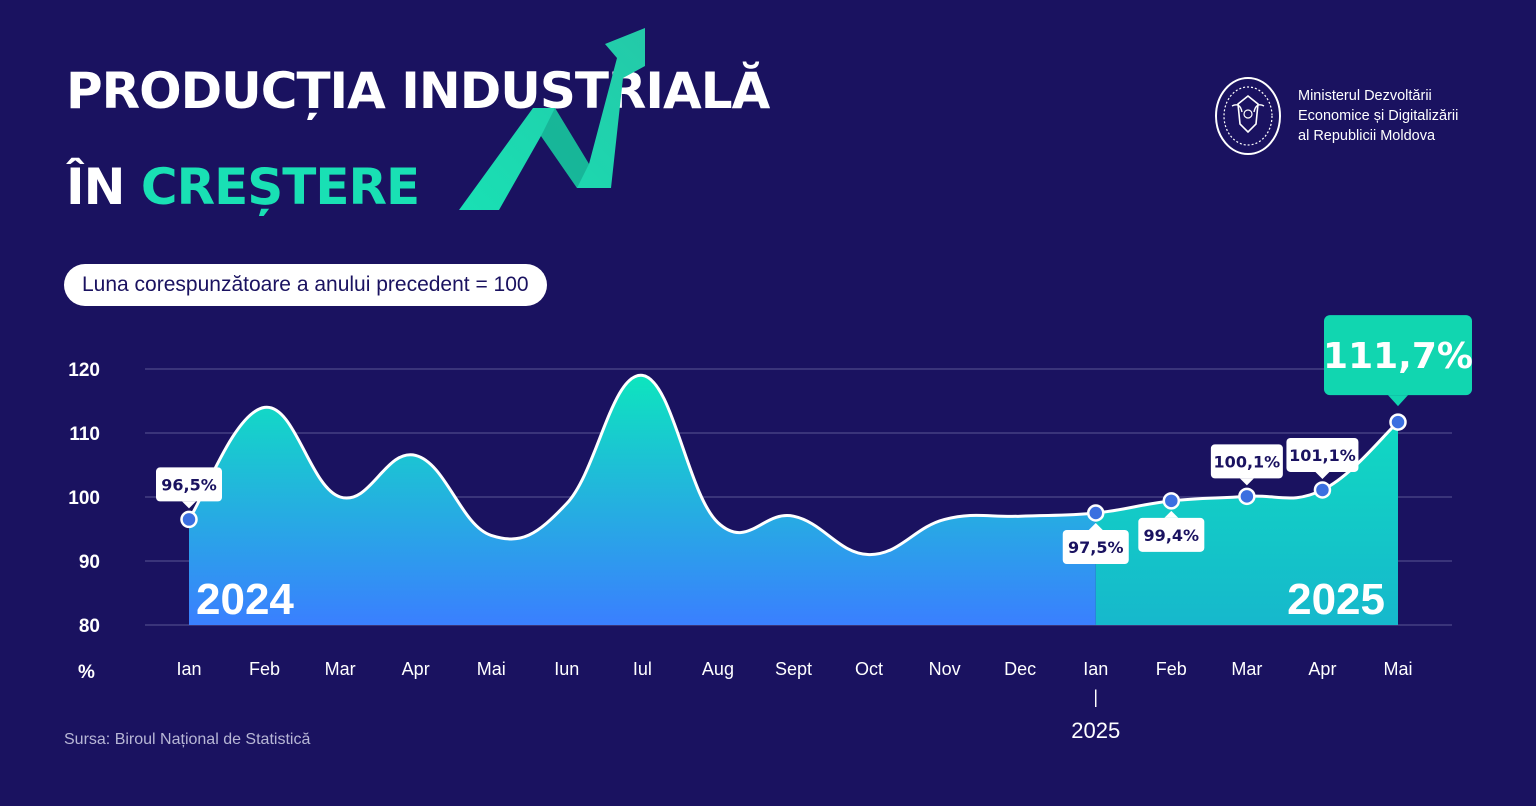  I want to click on highlight-box, so click(1398, 355).